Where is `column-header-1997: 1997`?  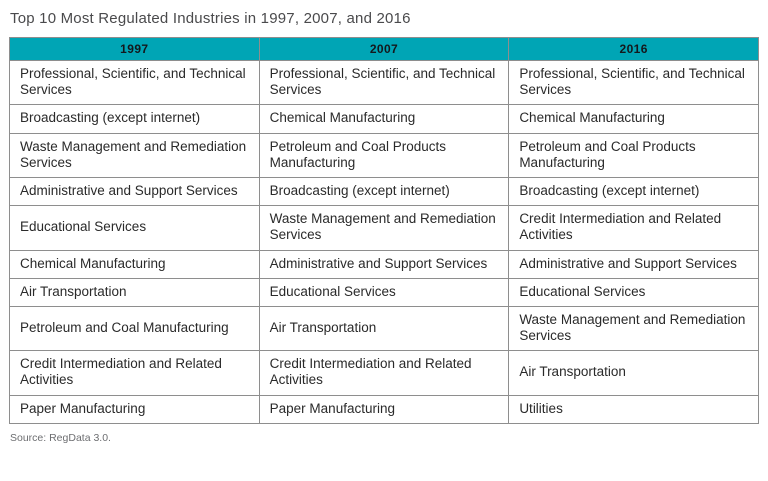 column-header-1997: 1997 is located at coordinates (134, 49).